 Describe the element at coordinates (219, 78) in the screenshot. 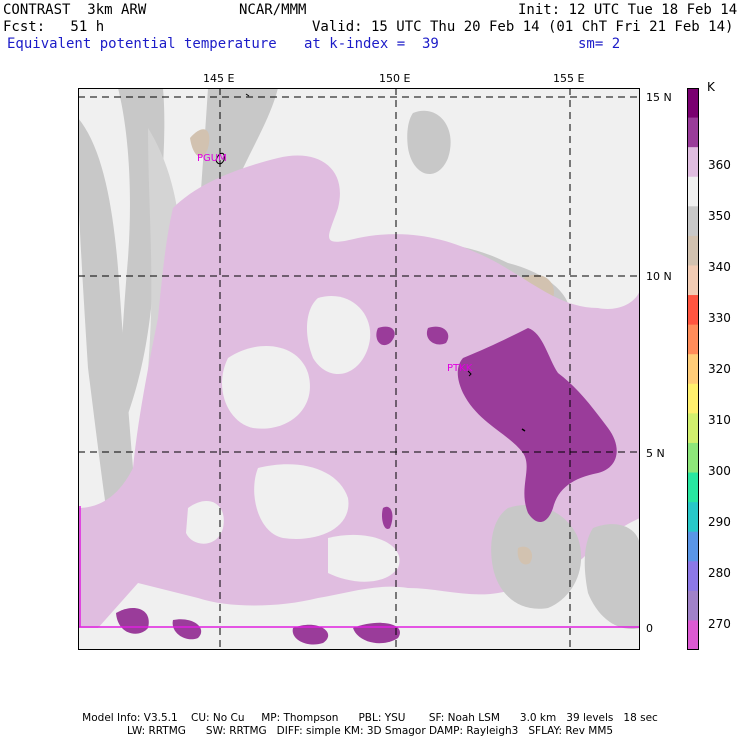

I see `lon-label-145: 145 E` at that location.